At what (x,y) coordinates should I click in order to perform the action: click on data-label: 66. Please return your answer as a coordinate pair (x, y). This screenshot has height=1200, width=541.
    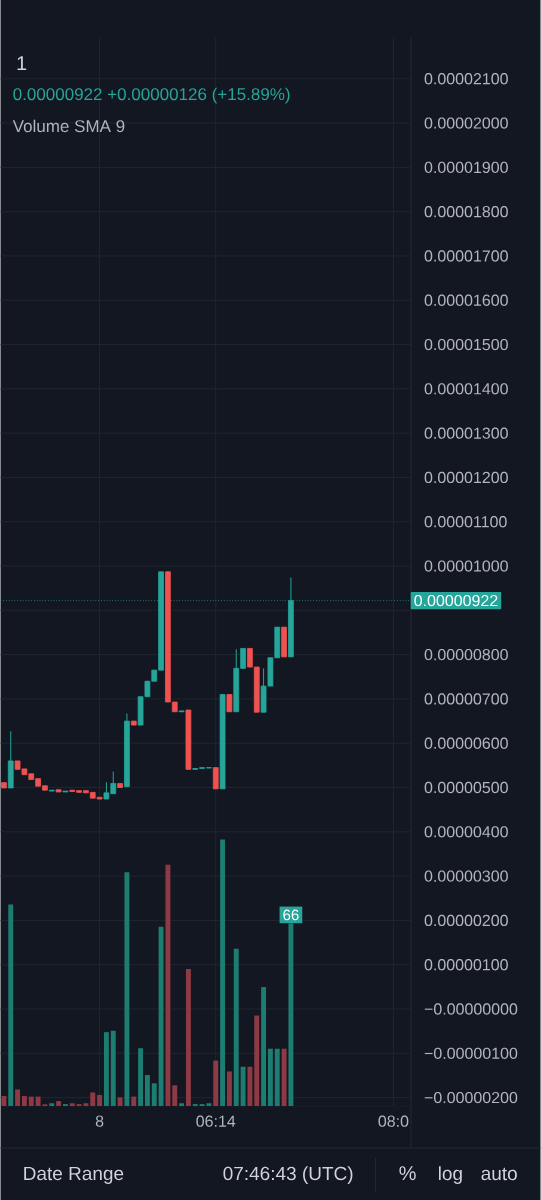
    Looking at the image, I should click on (291, 915).